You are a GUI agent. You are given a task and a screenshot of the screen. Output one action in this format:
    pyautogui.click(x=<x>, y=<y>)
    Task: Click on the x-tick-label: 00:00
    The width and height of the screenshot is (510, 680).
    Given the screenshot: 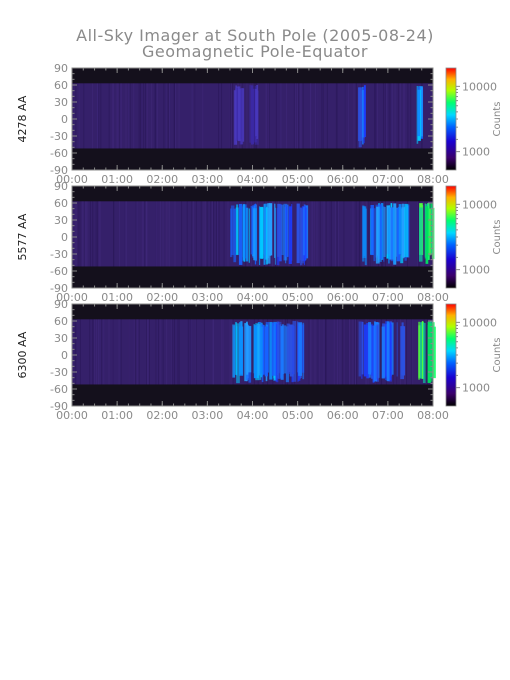 What is the action you would take?
    pyautogui.click(x=72, y=415)
    